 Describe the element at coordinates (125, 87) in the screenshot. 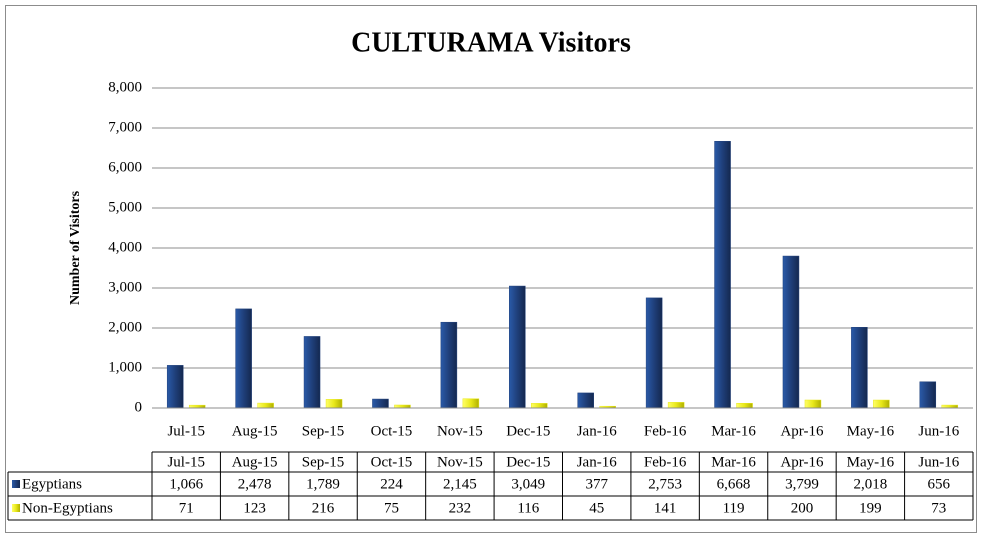

I see `y-tick-label: 8,000` at that location.